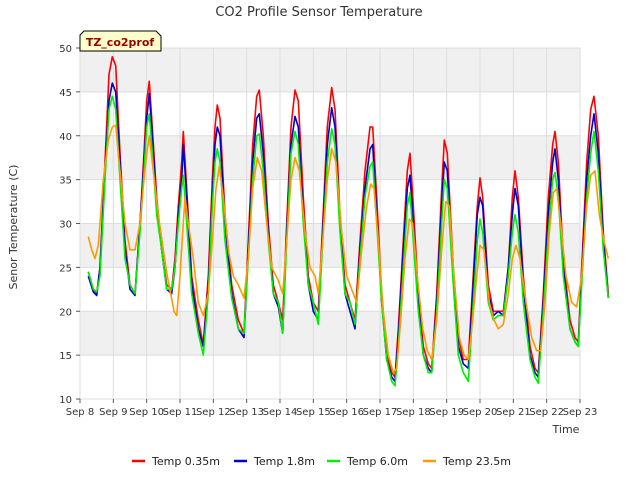  I want to click on x-axis-label: Time, so click(566, 429).